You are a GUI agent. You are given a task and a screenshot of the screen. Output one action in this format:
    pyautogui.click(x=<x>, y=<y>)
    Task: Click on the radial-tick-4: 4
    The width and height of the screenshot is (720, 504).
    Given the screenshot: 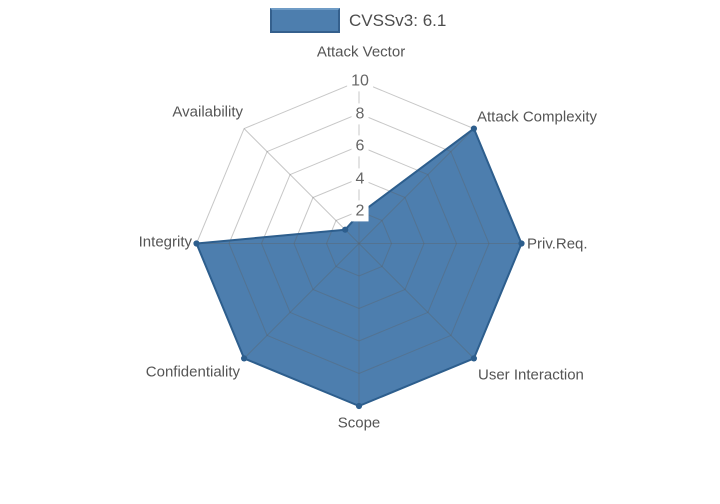 What is the action you would take?
    pyautogui.click(x=360, y=178)
    